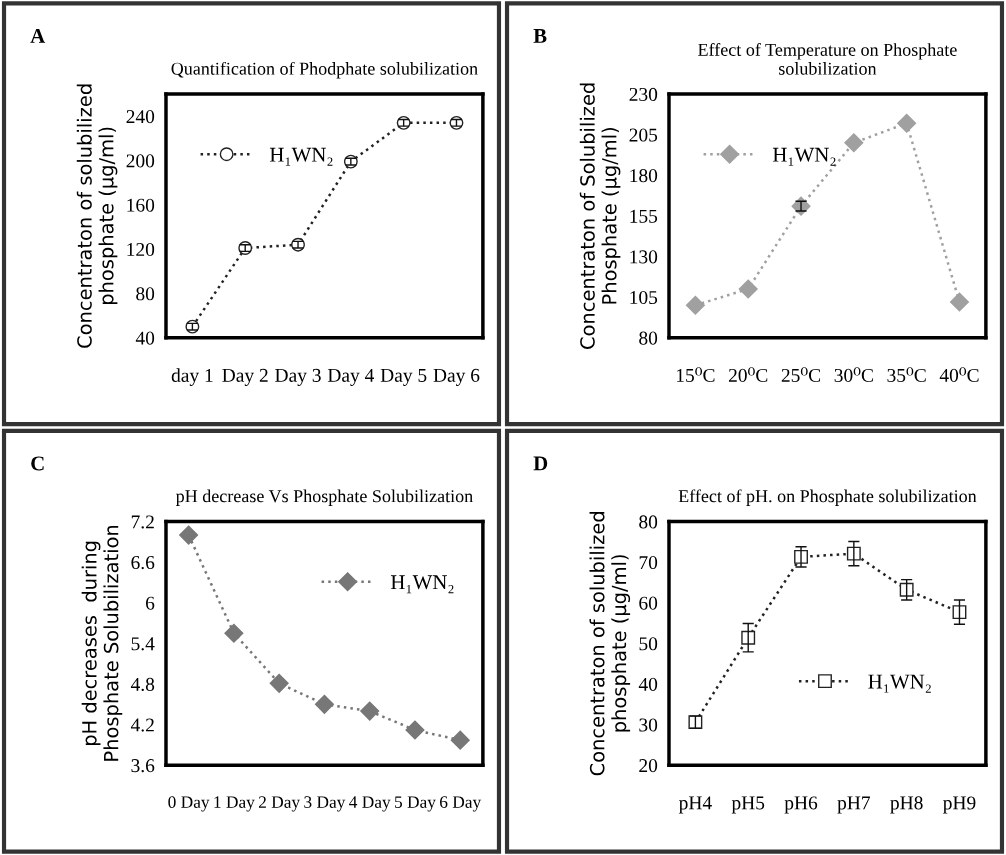  Describe the element at coordinates (143, 563) in the screenshot. I see `y-tick-label: 6.6` at that location.